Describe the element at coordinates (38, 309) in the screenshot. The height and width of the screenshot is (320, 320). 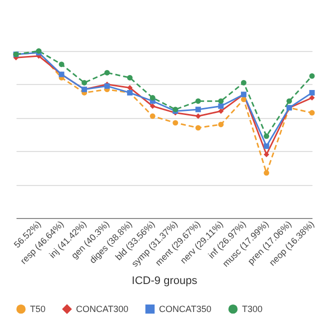
I see `legend-label: T50` at that location.